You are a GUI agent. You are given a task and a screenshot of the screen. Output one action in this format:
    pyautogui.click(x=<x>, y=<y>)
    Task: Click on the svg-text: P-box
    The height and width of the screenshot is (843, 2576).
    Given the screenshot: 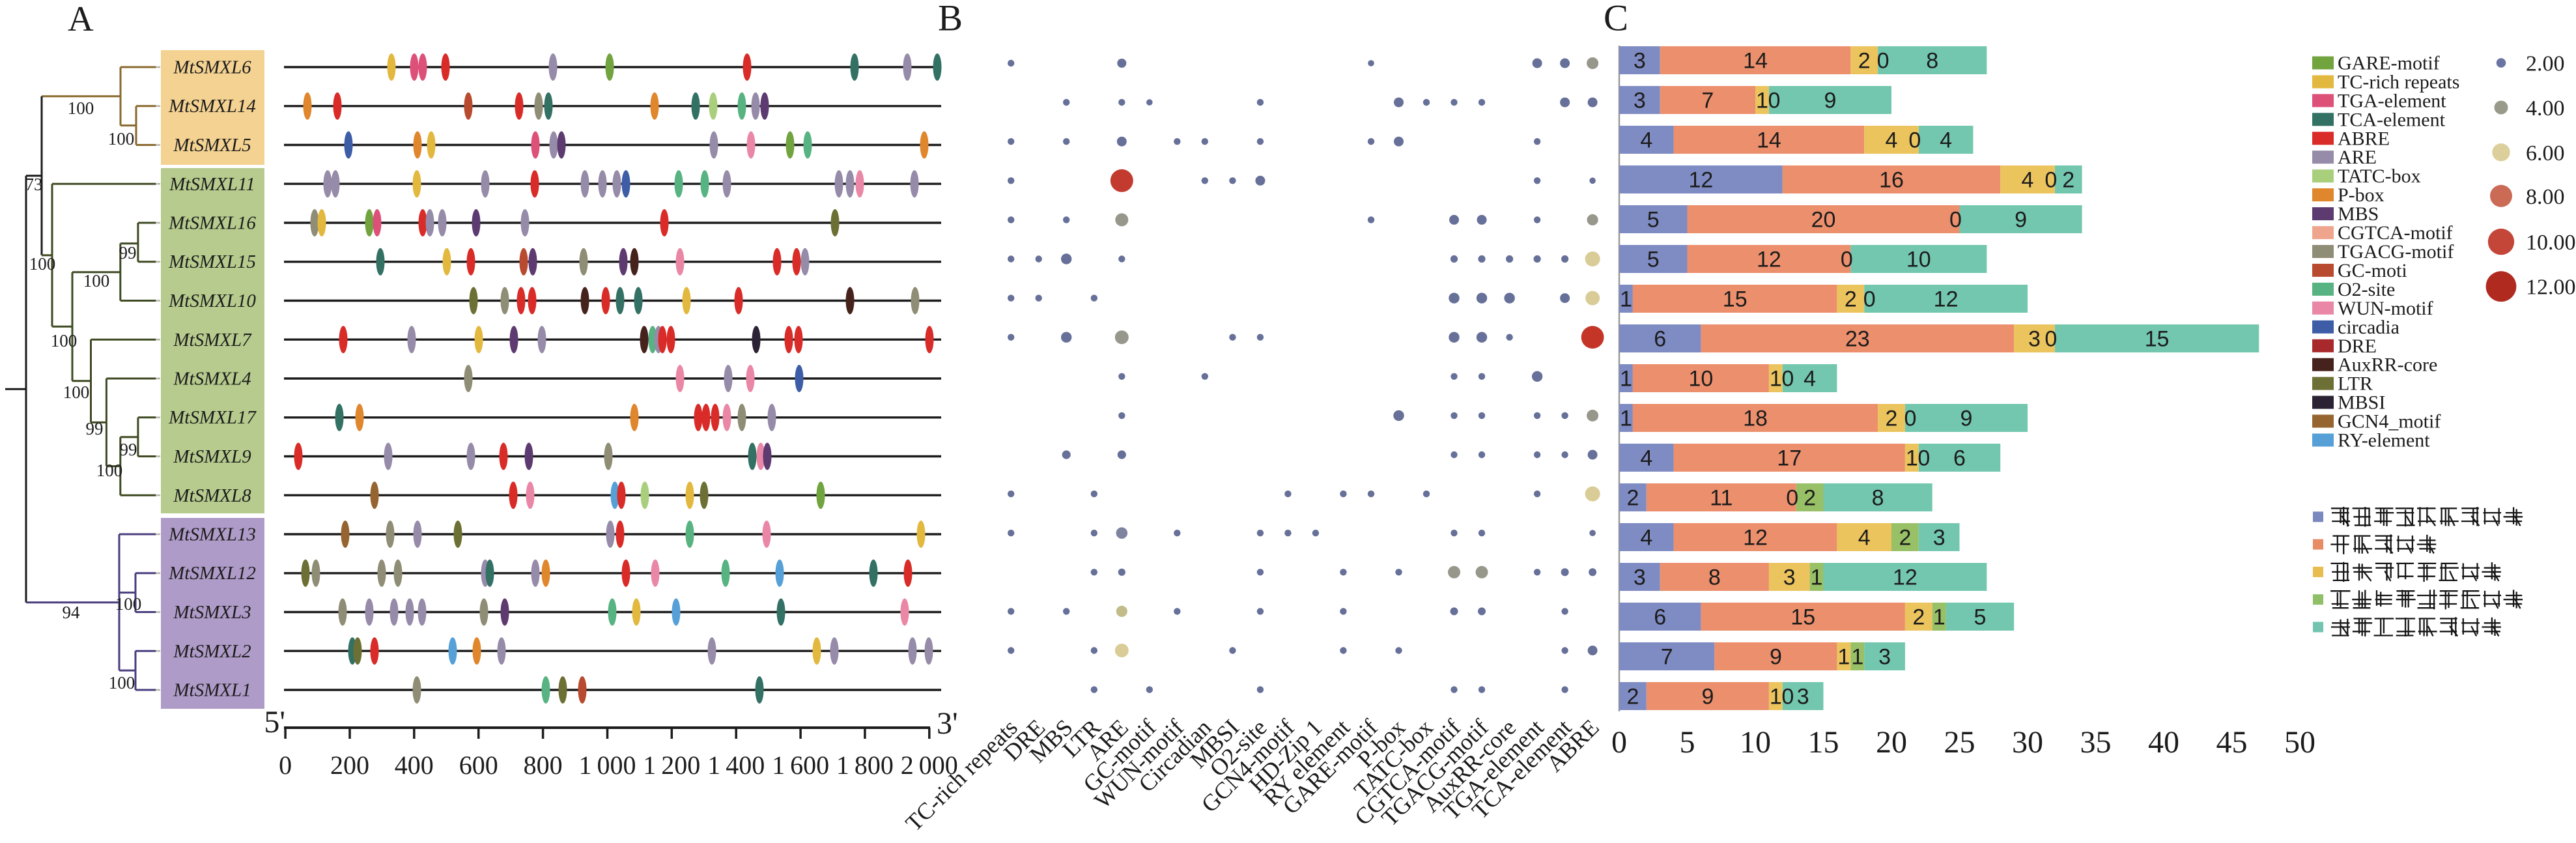 What is the action you would take?
    pyautogui.click(x=2361, y=195)
    